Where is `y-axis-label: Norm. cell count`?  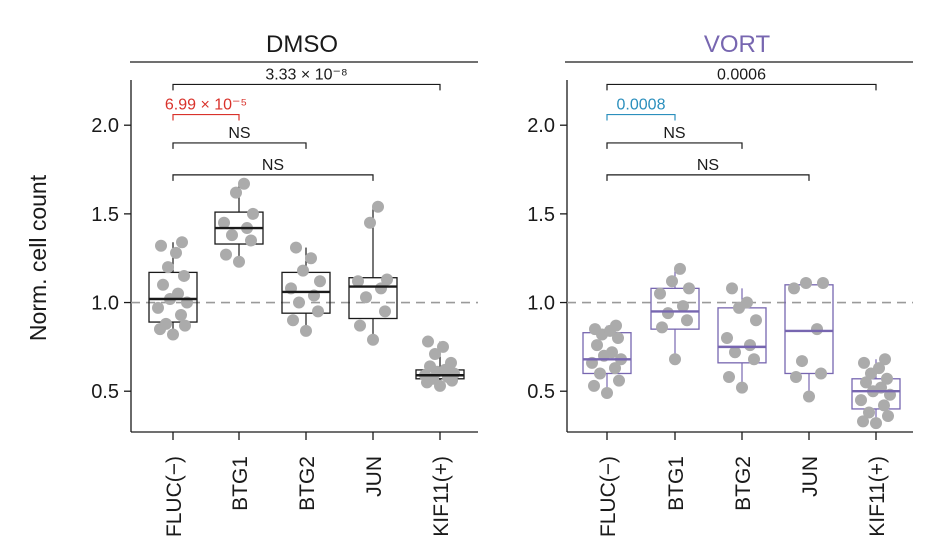 y-axis-label: Norm. cell count is located at coordinates (38, 257).